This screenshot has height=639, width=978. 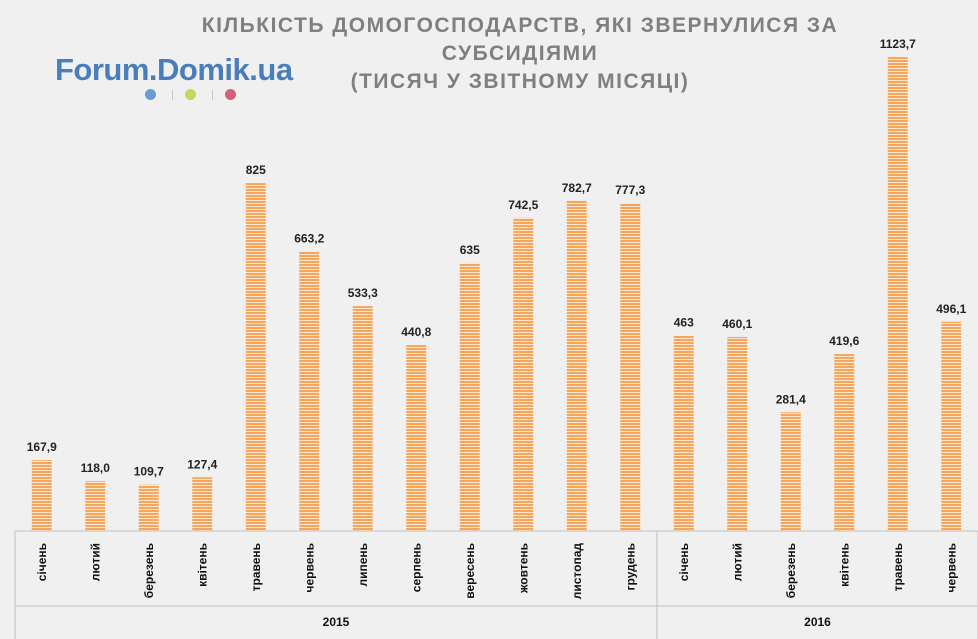 What do you see at coordinates (174, 69) in the screenshot?
I see `site-logo: Forum.Domik.ua` at bounding box center [174, 69].